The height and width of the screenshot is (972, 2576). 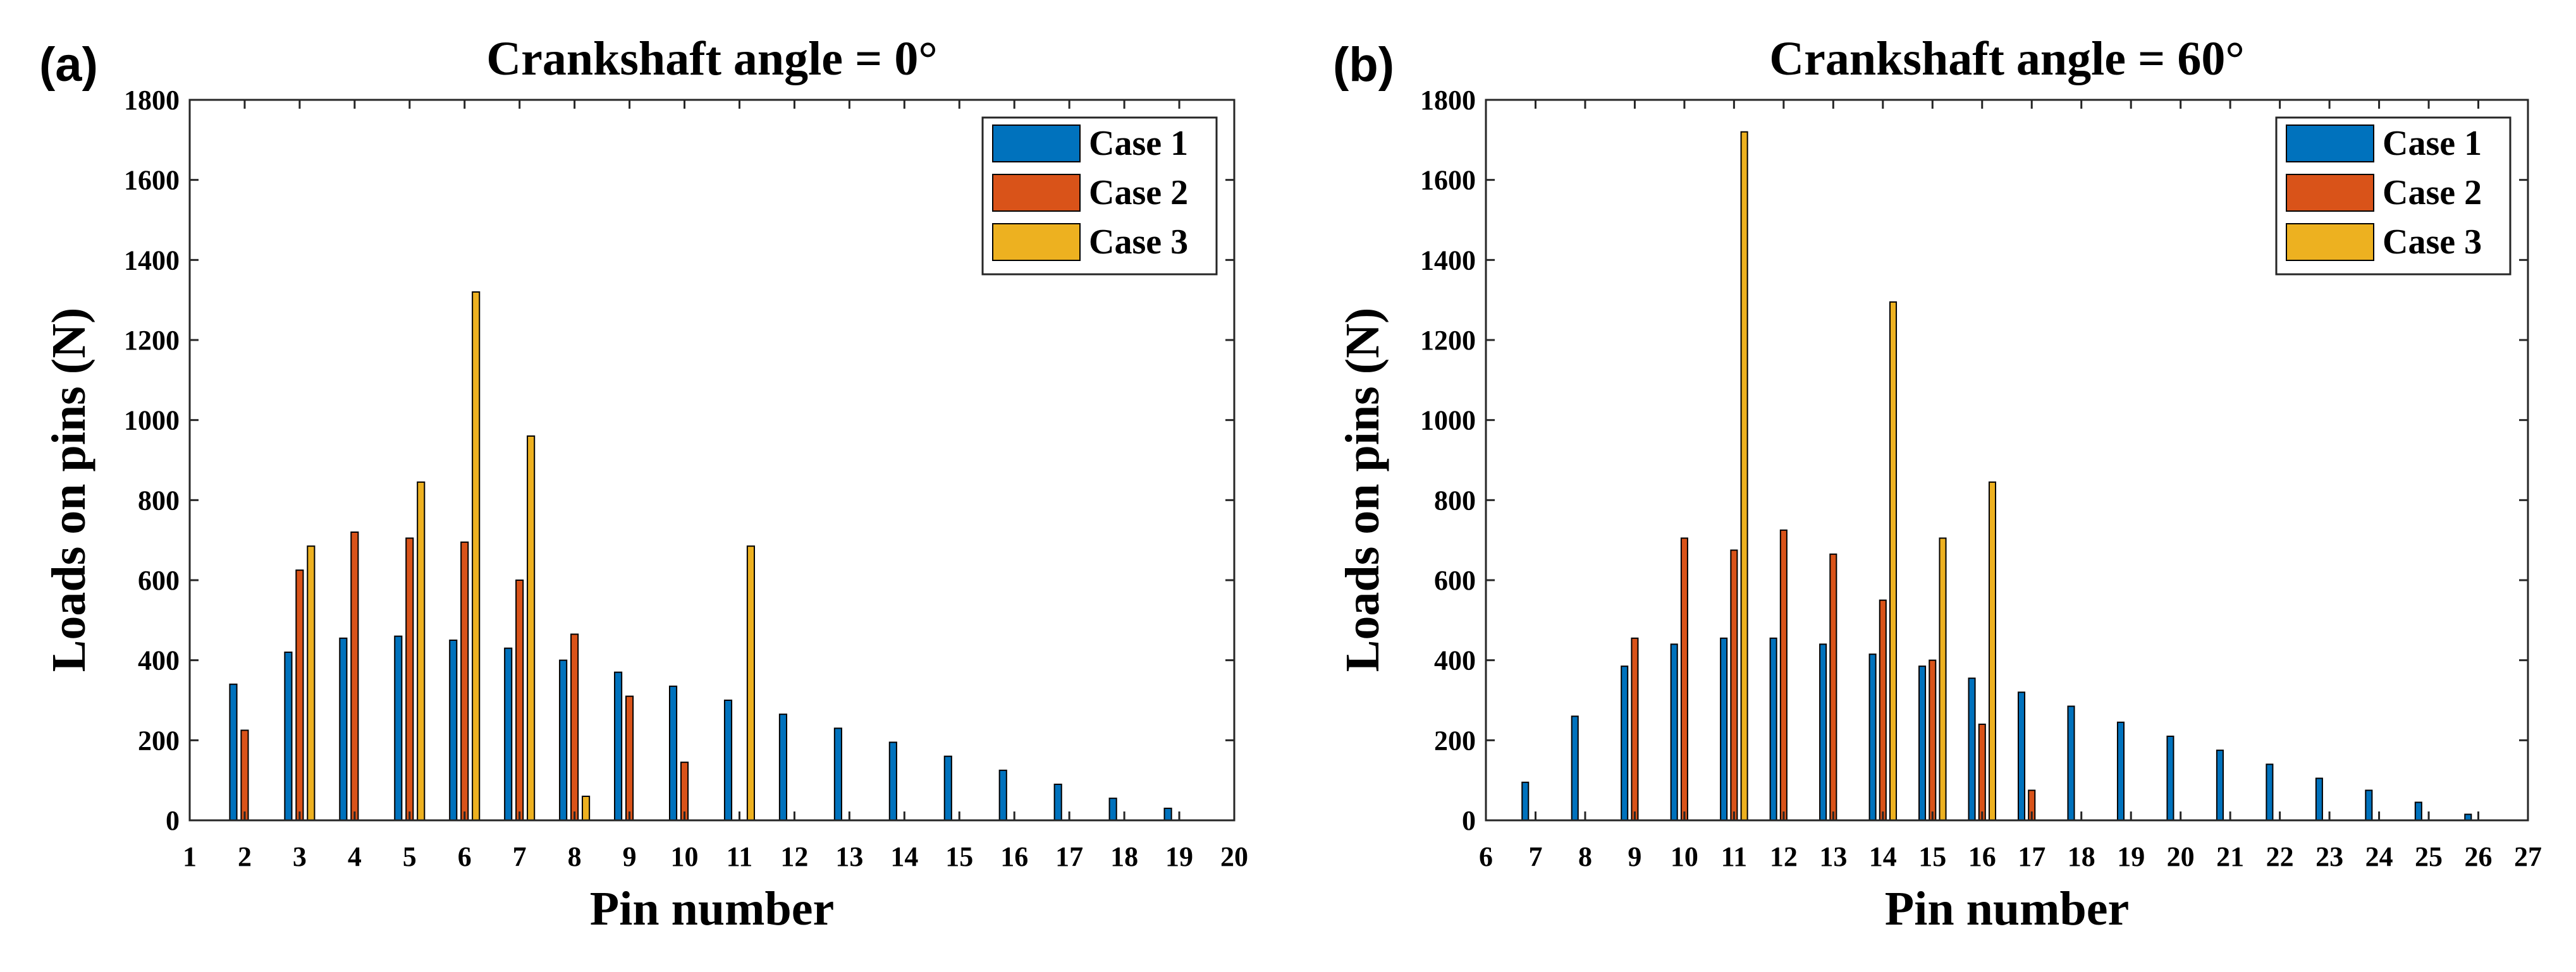 What do you see at coordinates (1099, 196) in the screenshot?
I see `legend-a: Case 1 Case 2 Case 3` at bounding box center [1099, 196].